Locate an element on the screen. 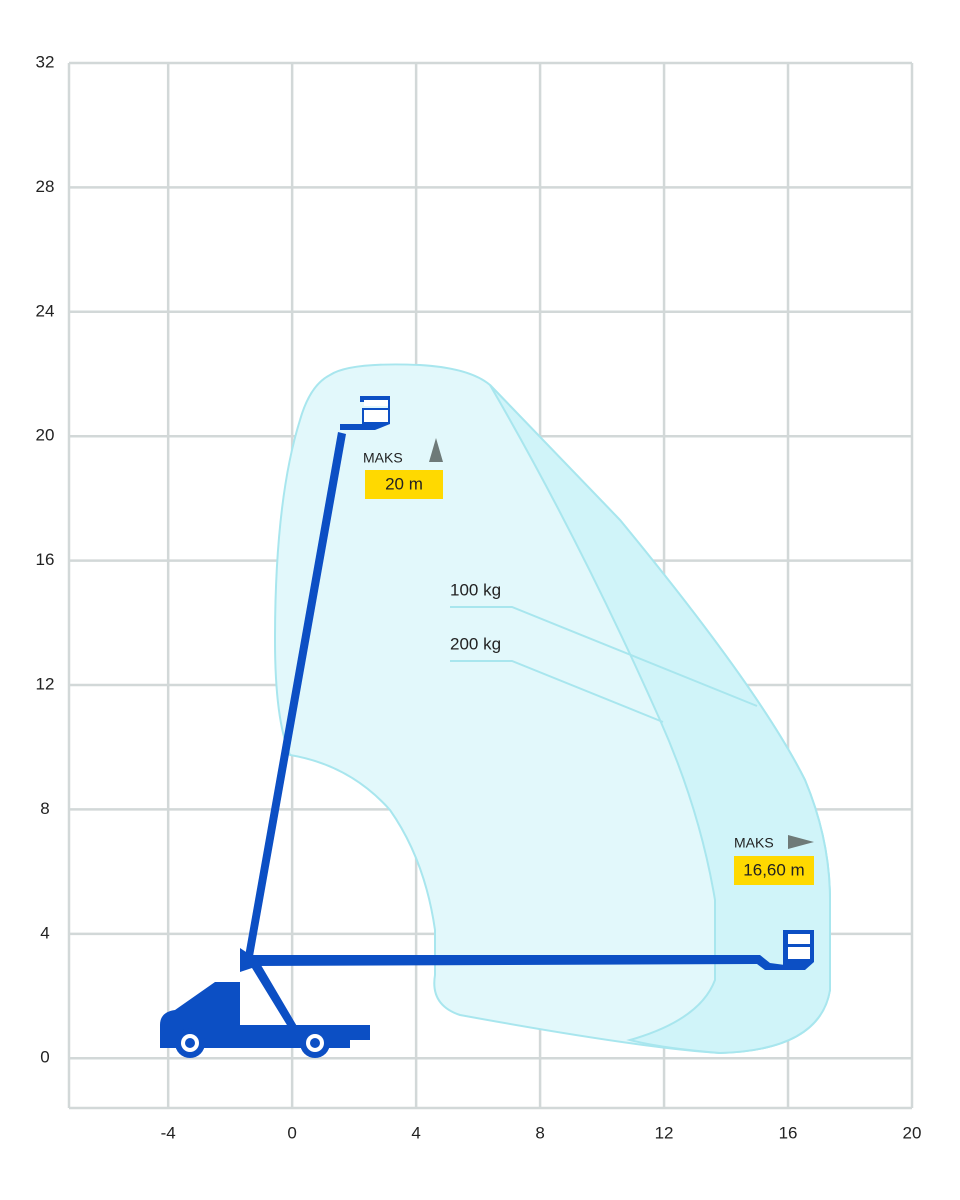 This screenshot has height=1200, width=960. annotation: 16,60 m is located at coordinates (773, 869).